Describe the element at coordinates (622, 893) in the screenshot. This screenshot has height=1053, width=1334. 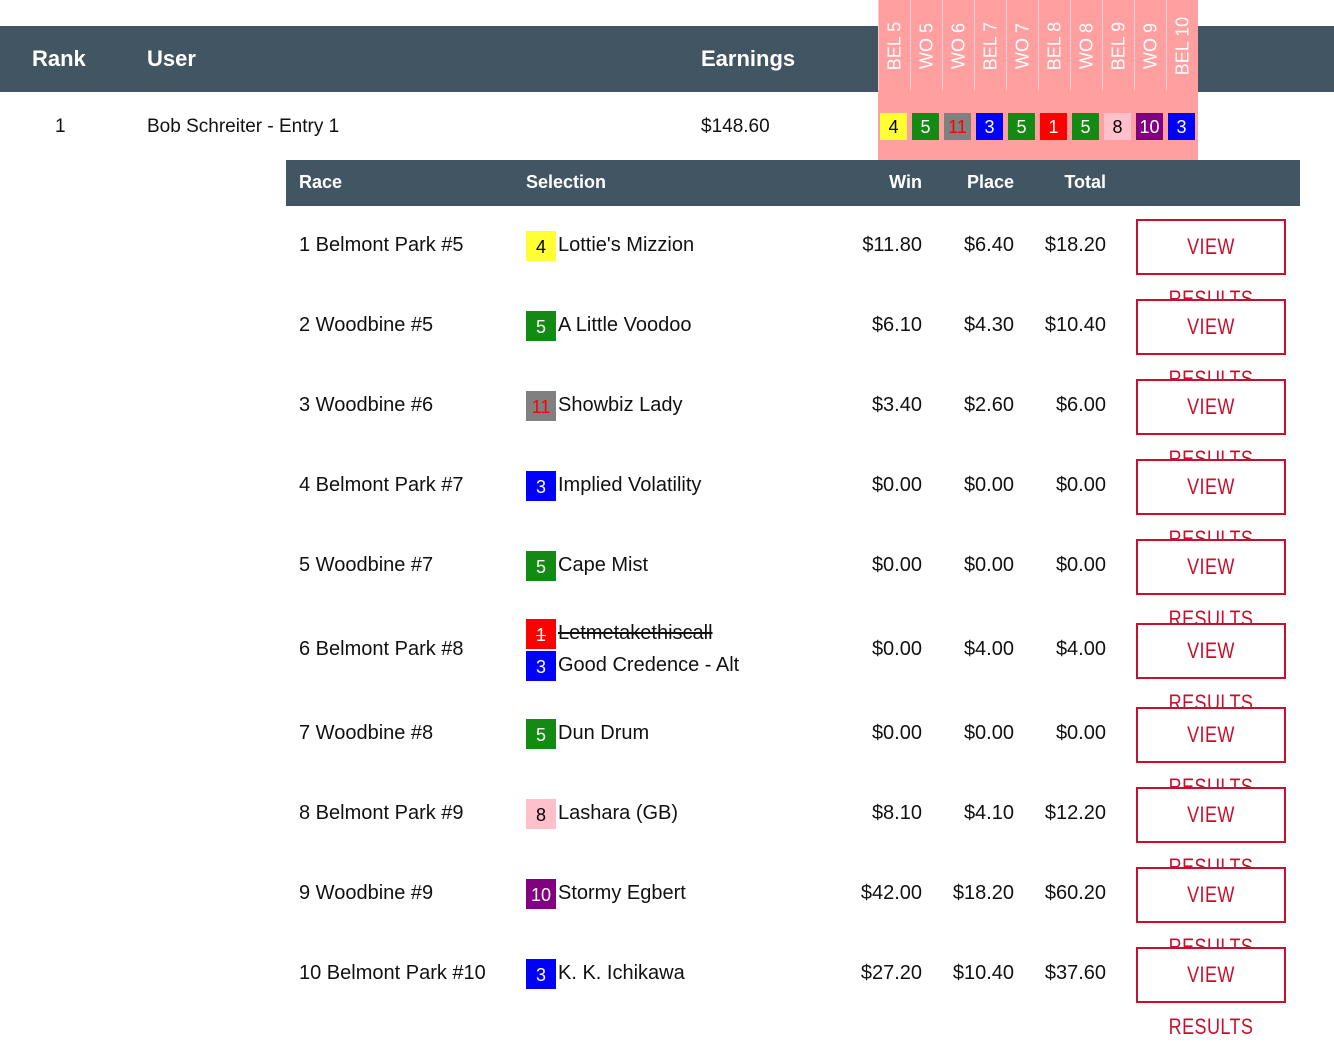
I see `horse-name: Stormy Egbert` at that location.